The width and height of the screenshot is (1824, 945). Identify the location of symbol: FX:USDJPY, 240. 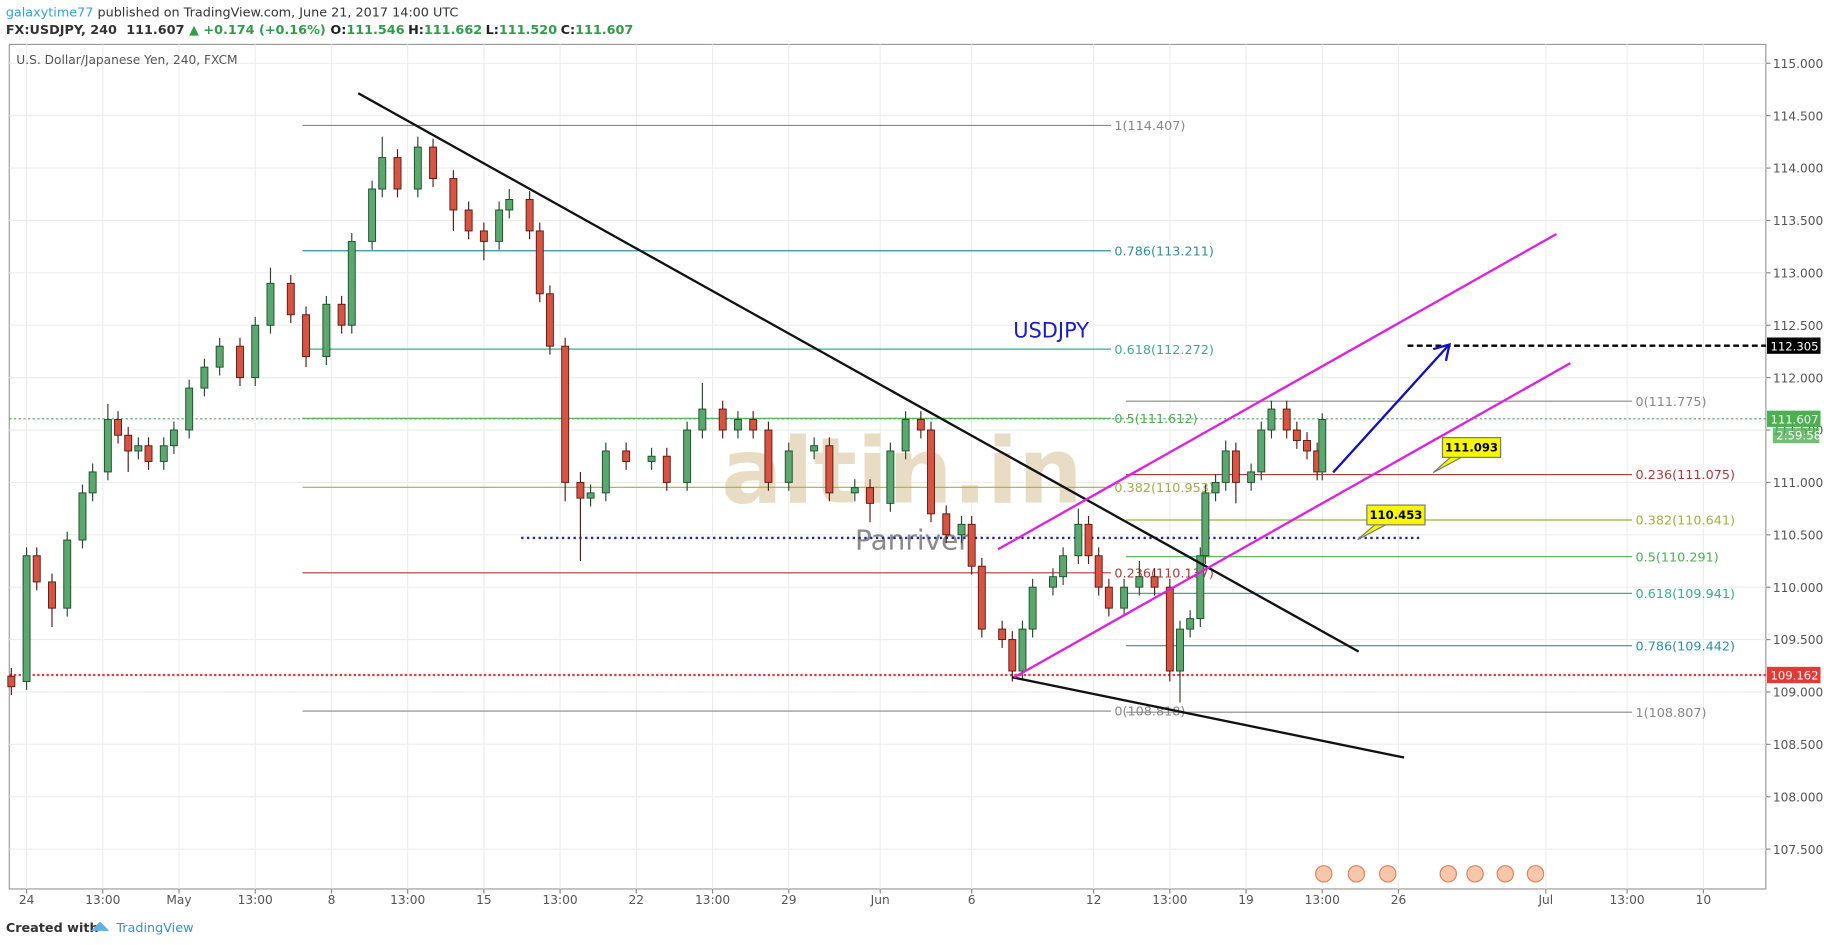
(61, 30).